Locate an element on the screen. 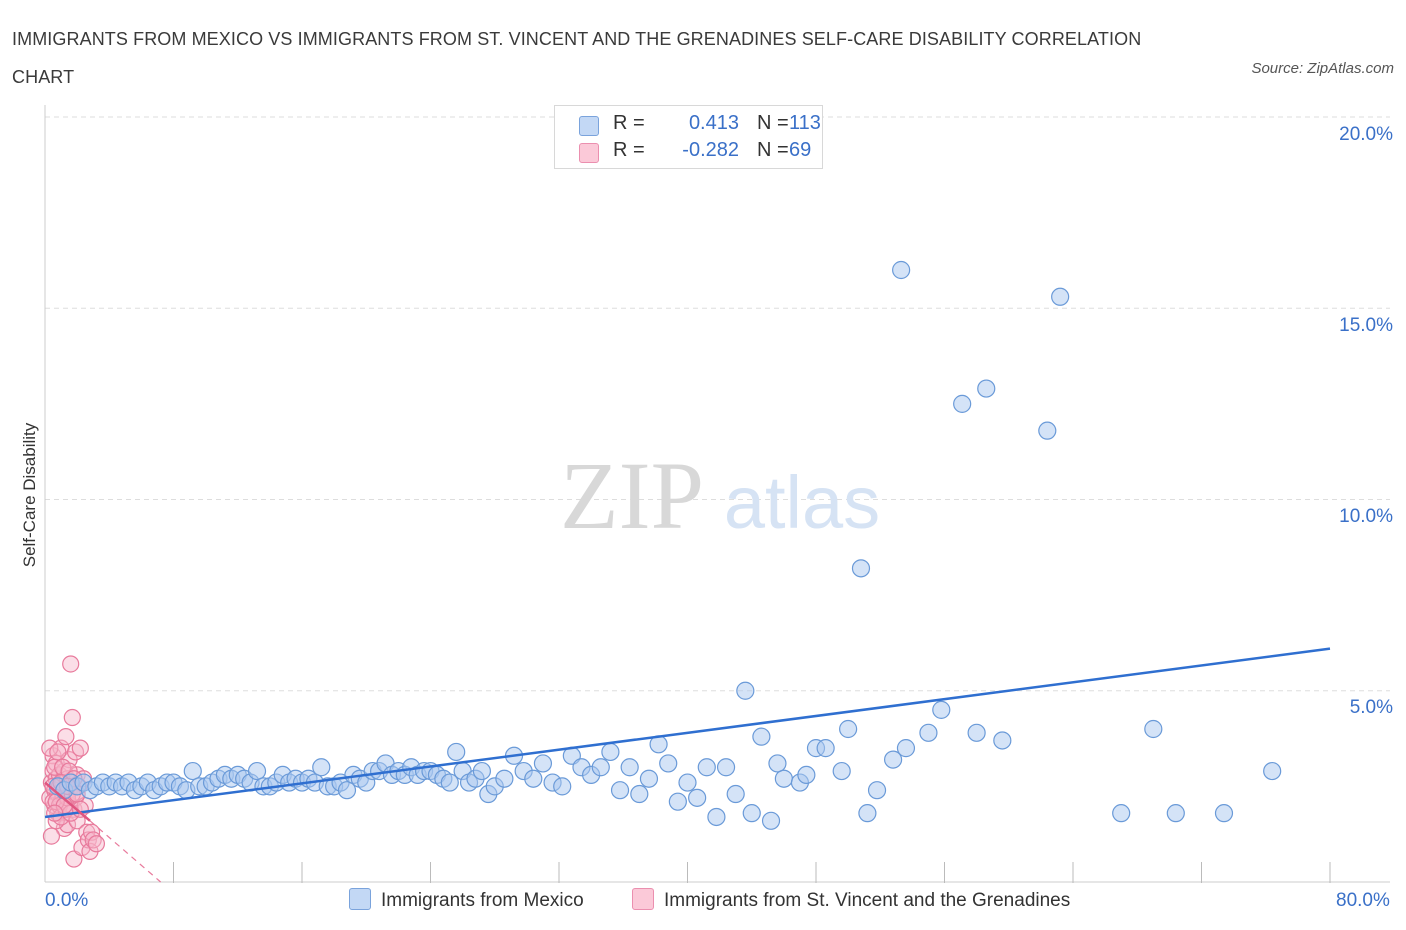 This screenshot has height=930, width=1406. legend-swatch-mexico is located at coordinates (589, 126).